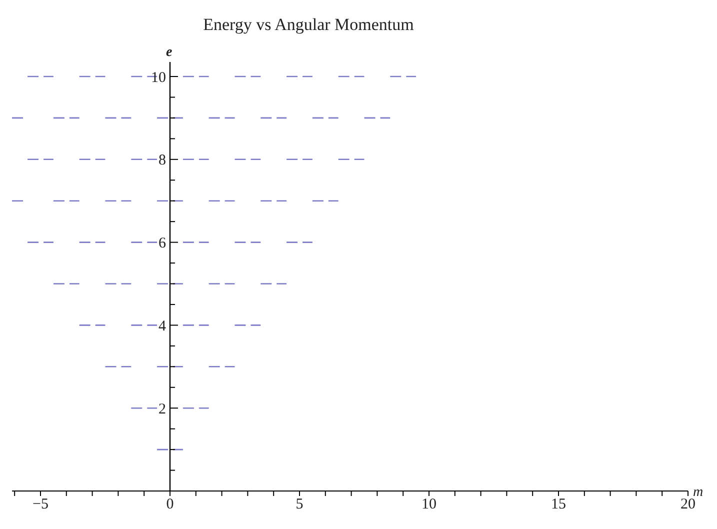 The width and height of the screenshot is (717, 529). What do you see at coordinates (300, 504) in the screenshot?
I see `x-tick-label: 5` at bounding box center [300, 504].